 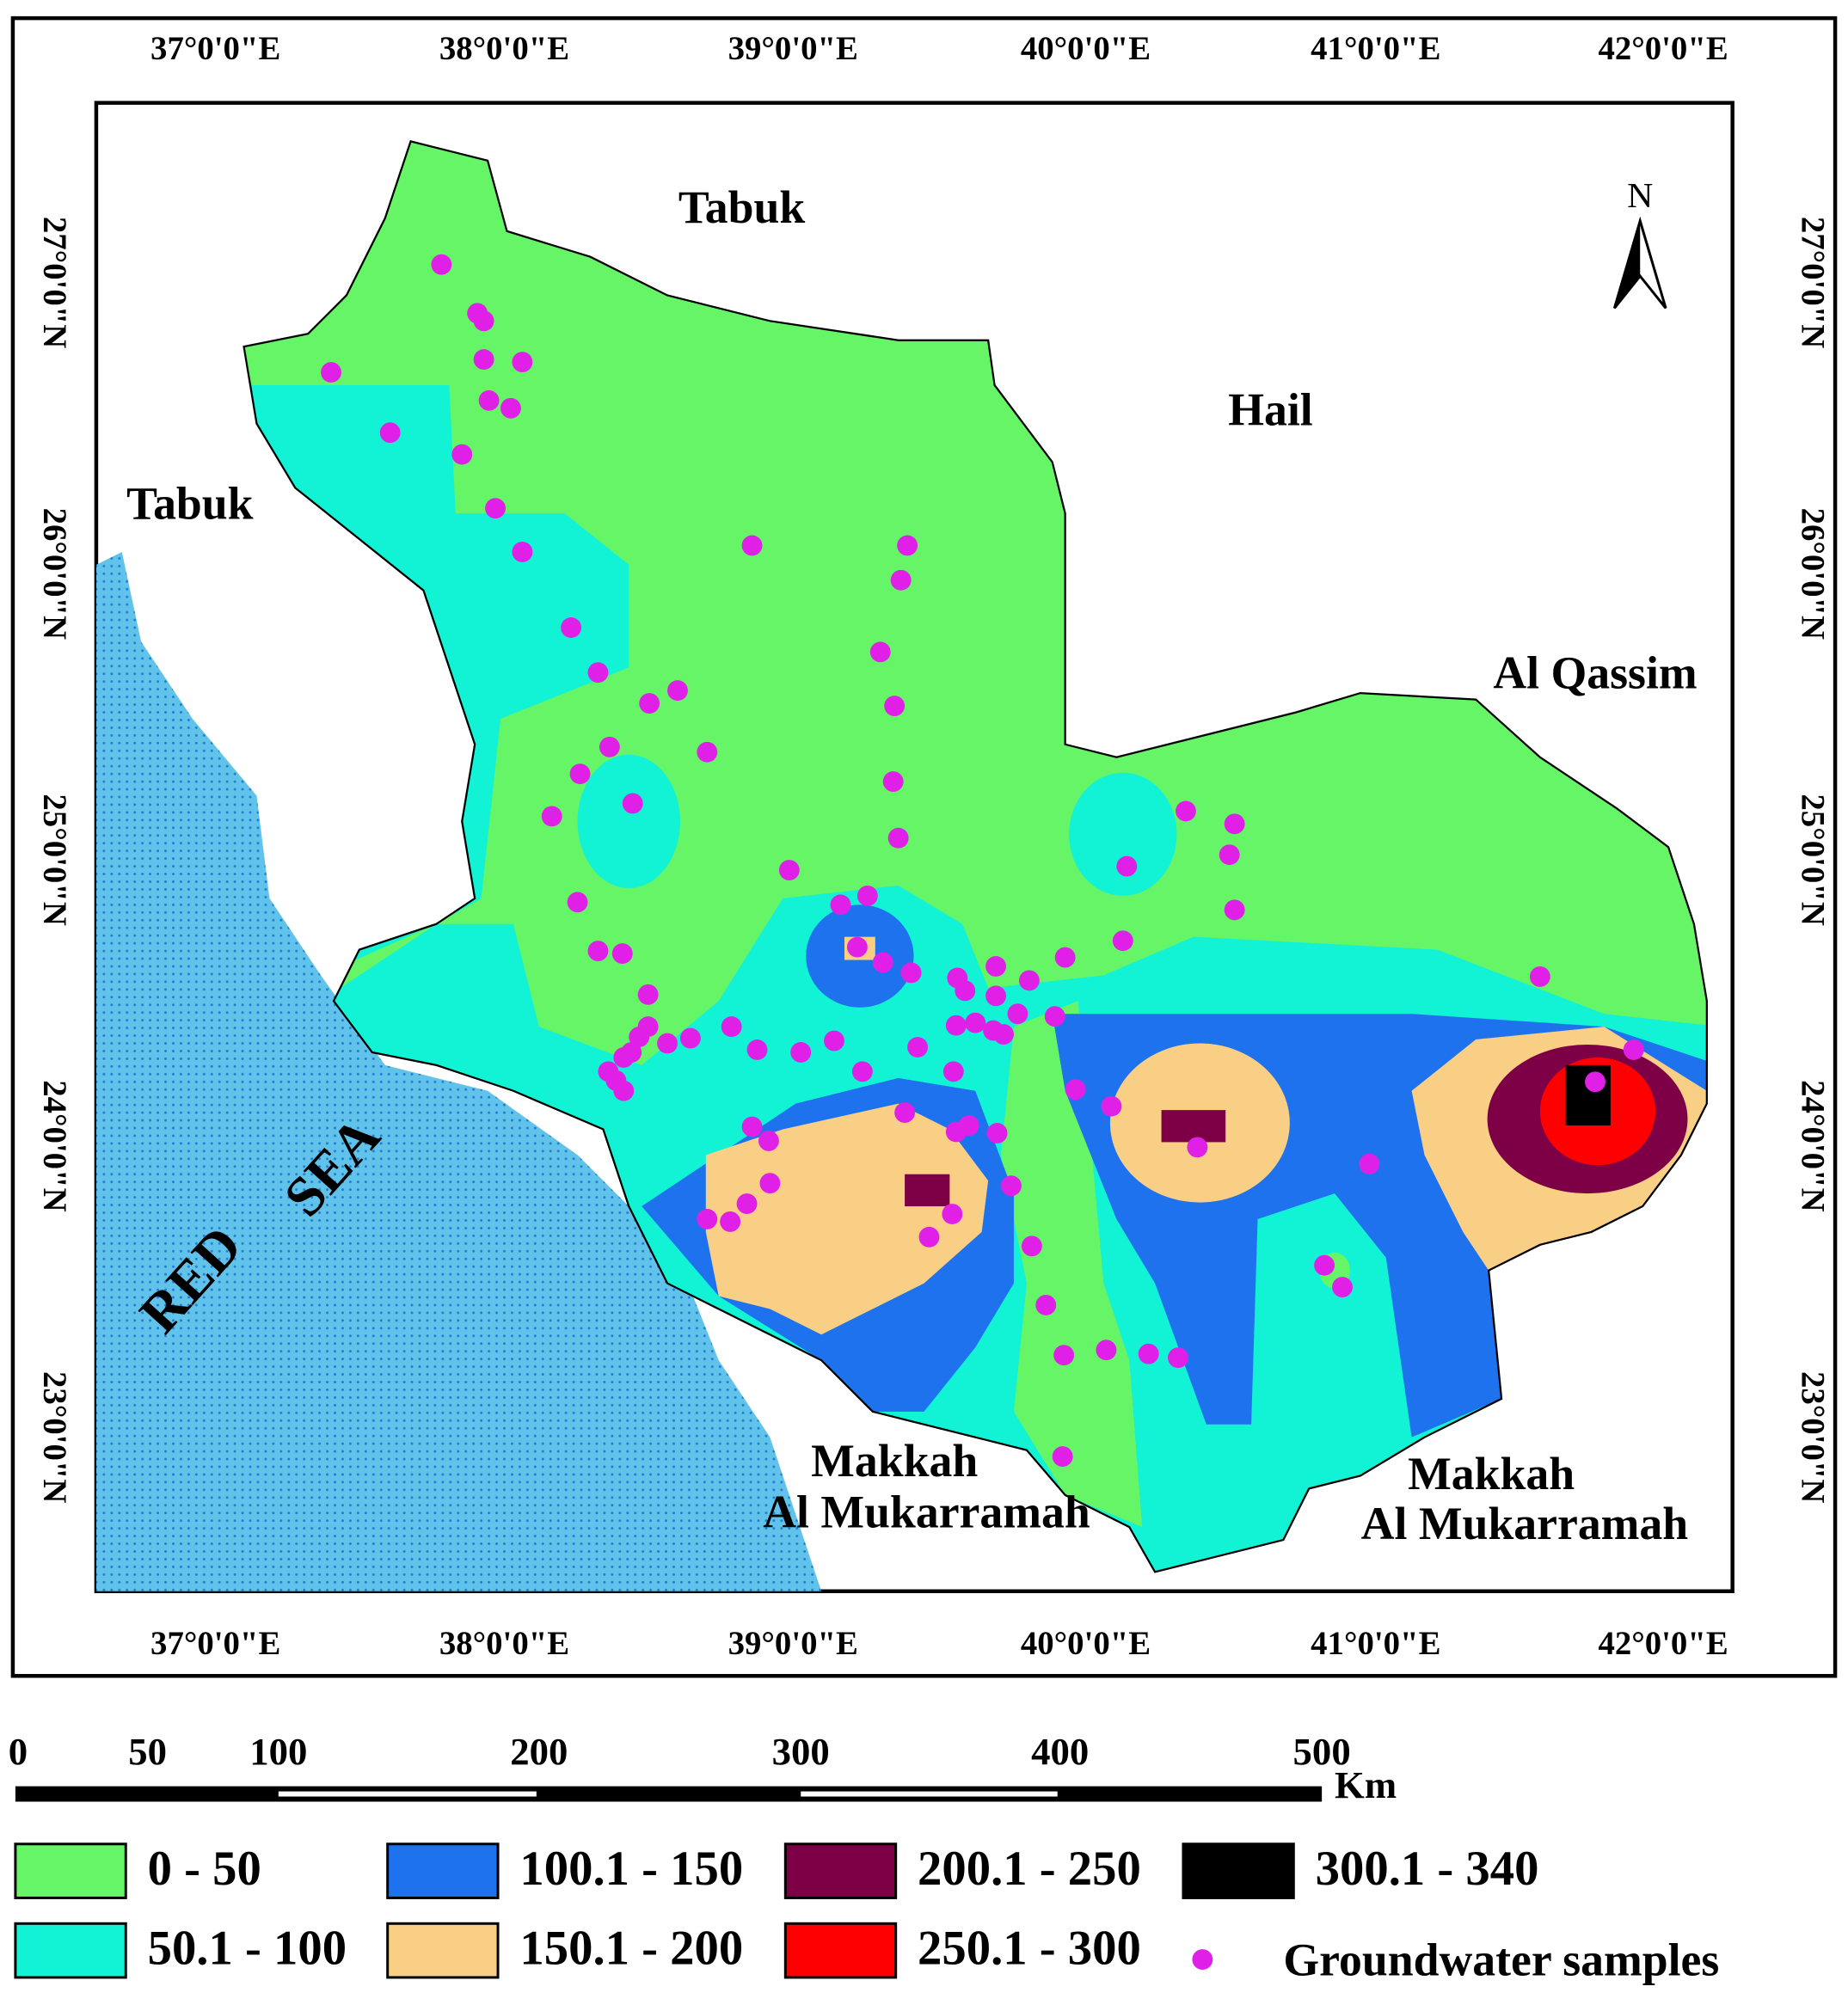 I want to click on north-label: N, so click(x=1640, y=196).